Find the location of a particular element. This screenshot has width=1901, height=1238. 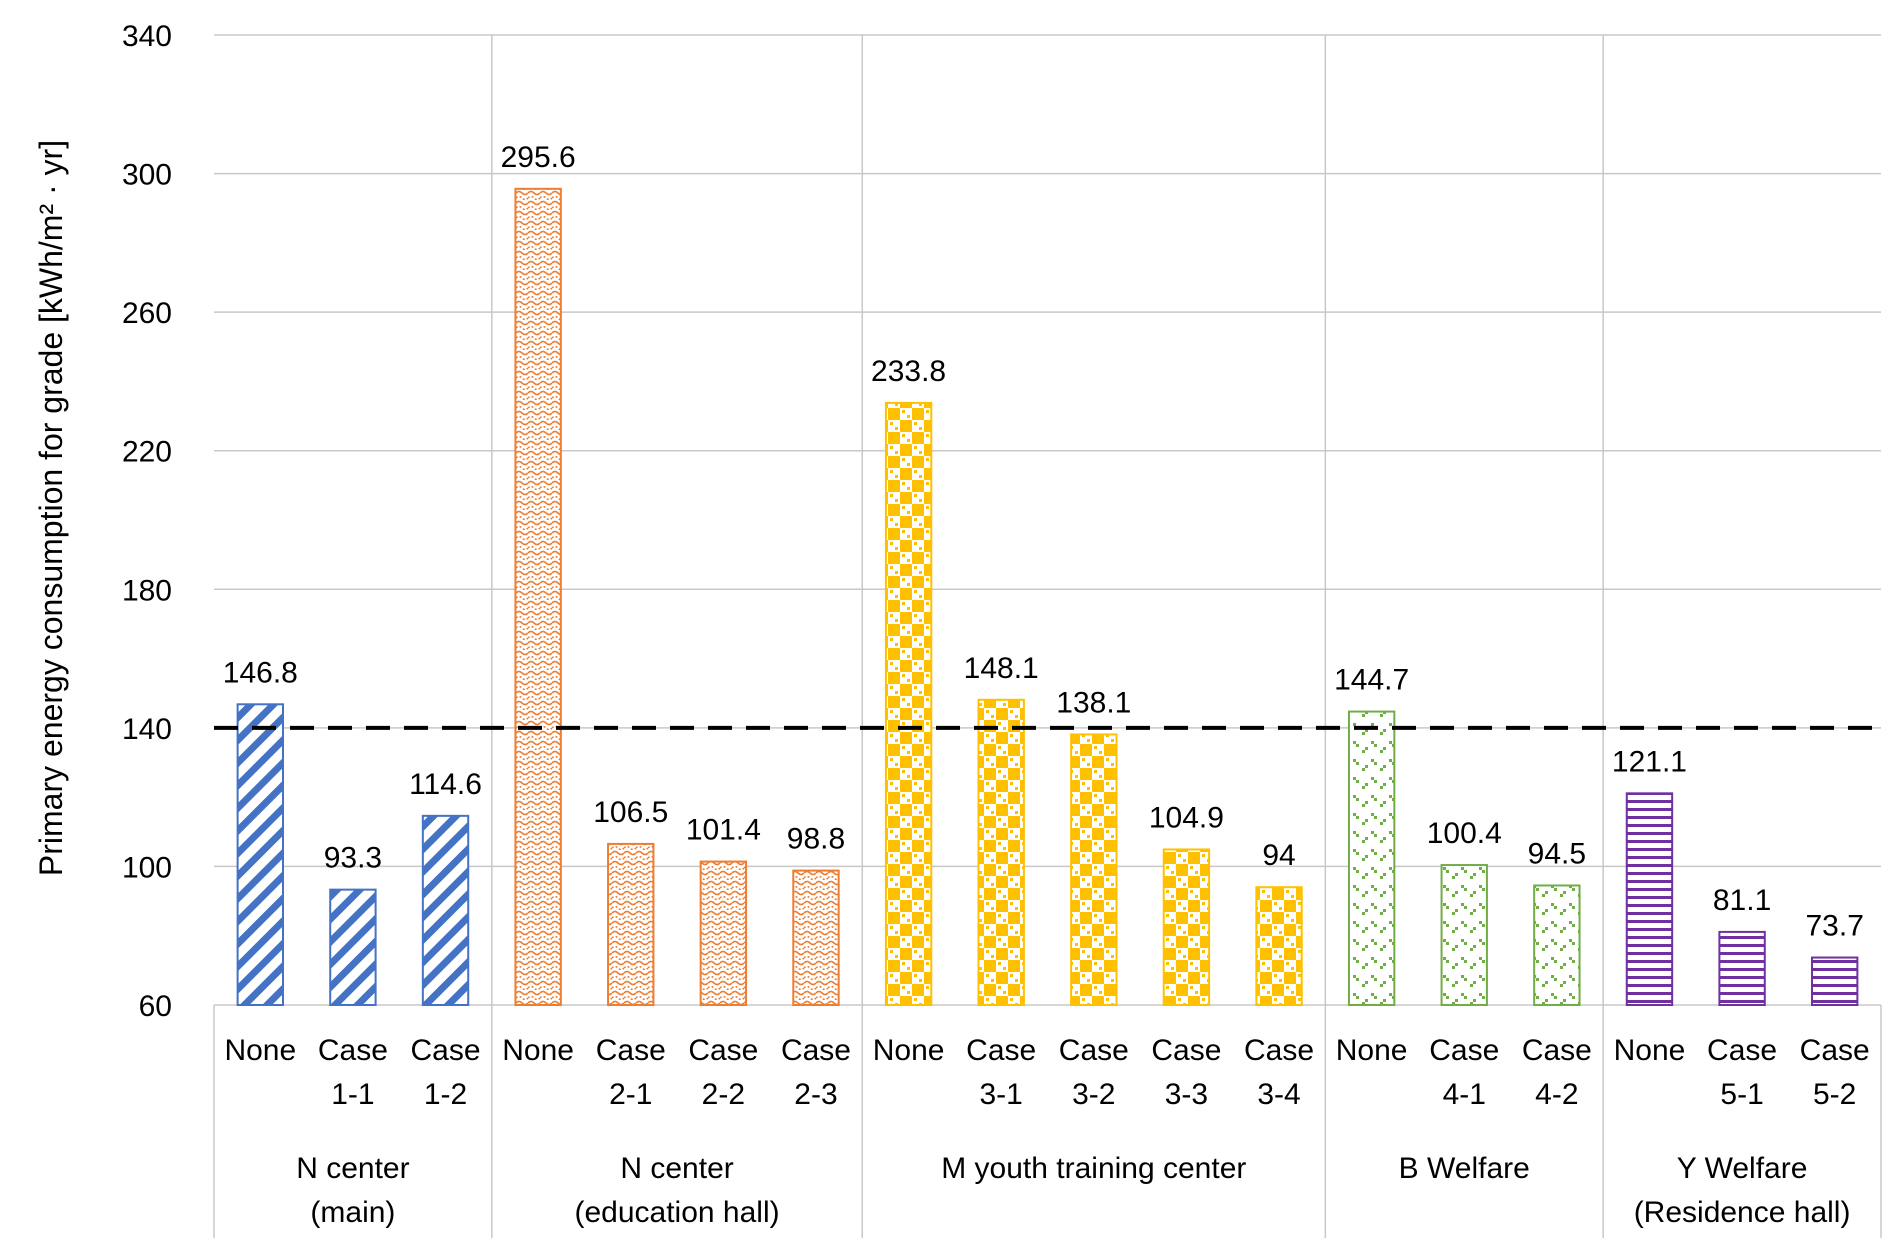

y-tick-label: 180 is located at coordinates (147, 590).